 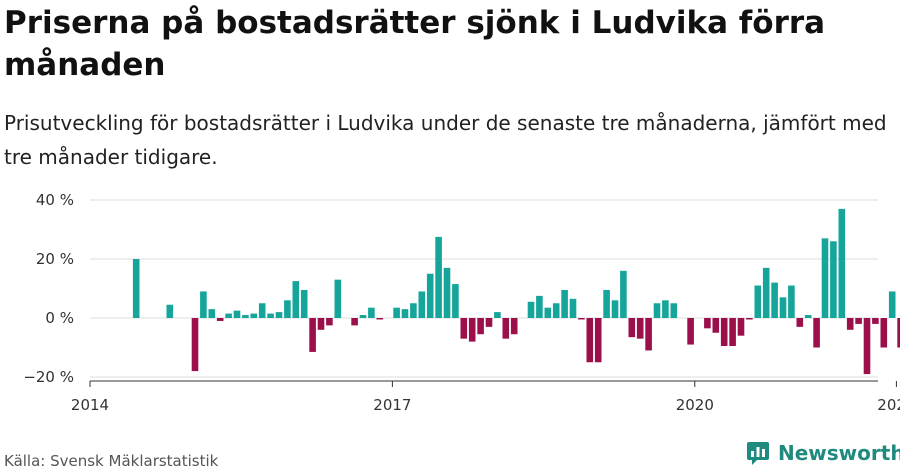 What do you see at coordinates (55, 259) in the screenshot?
I see `y-tick-label: 20 %` at bounding box center [55, 259].